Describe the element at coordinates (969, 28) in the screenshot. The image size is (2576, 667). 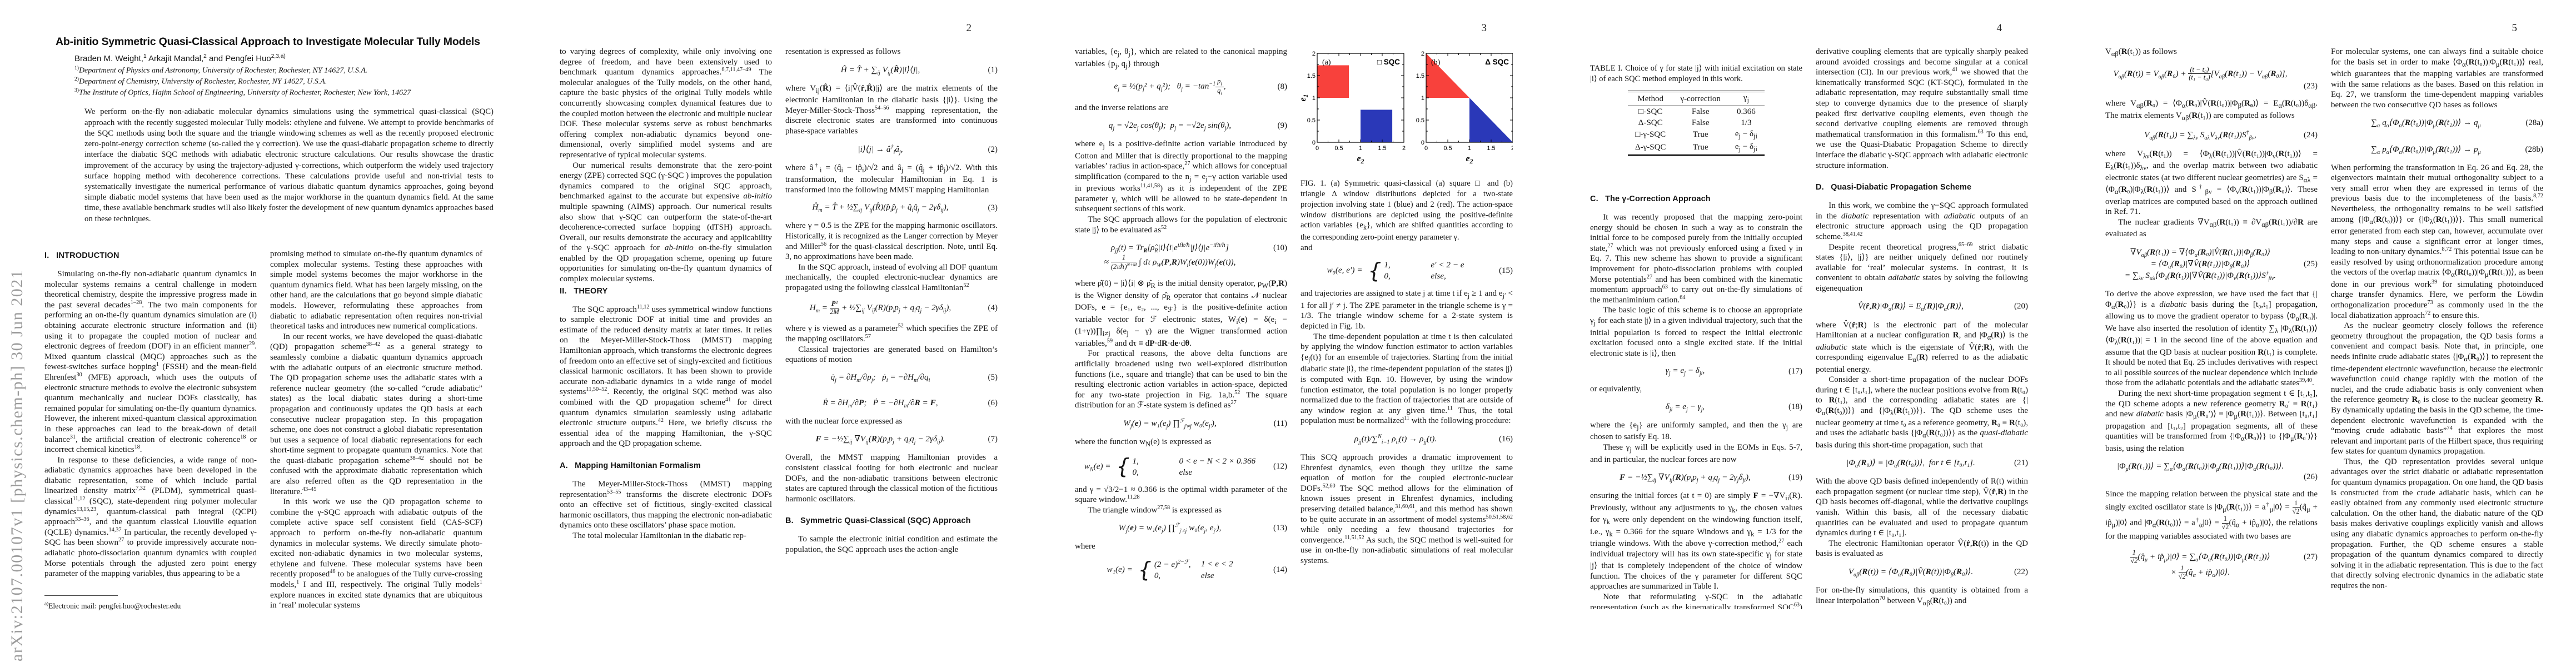
I see `page-number: 2` at that location.